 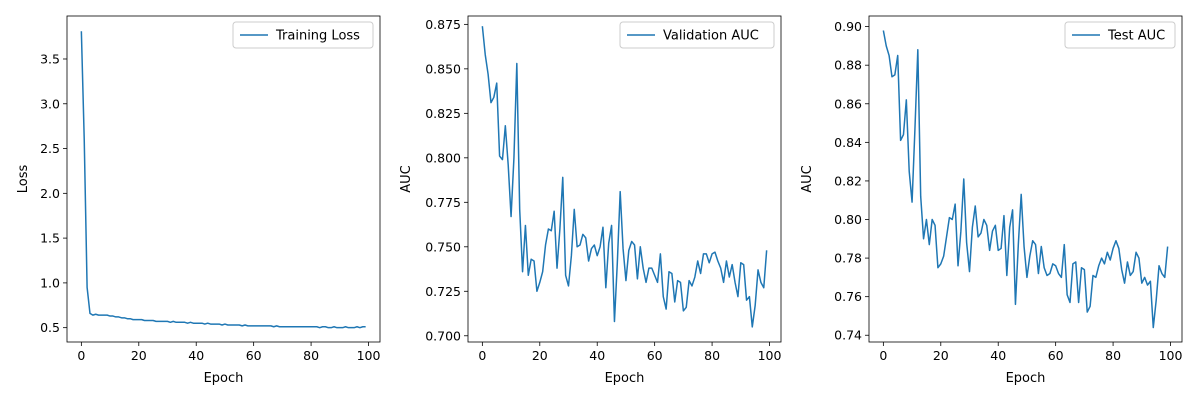 What do you see at coordinates (50, 103) in the screenshot?
I see `y-tick-label: 3.0` at bounding box center [50, 103].